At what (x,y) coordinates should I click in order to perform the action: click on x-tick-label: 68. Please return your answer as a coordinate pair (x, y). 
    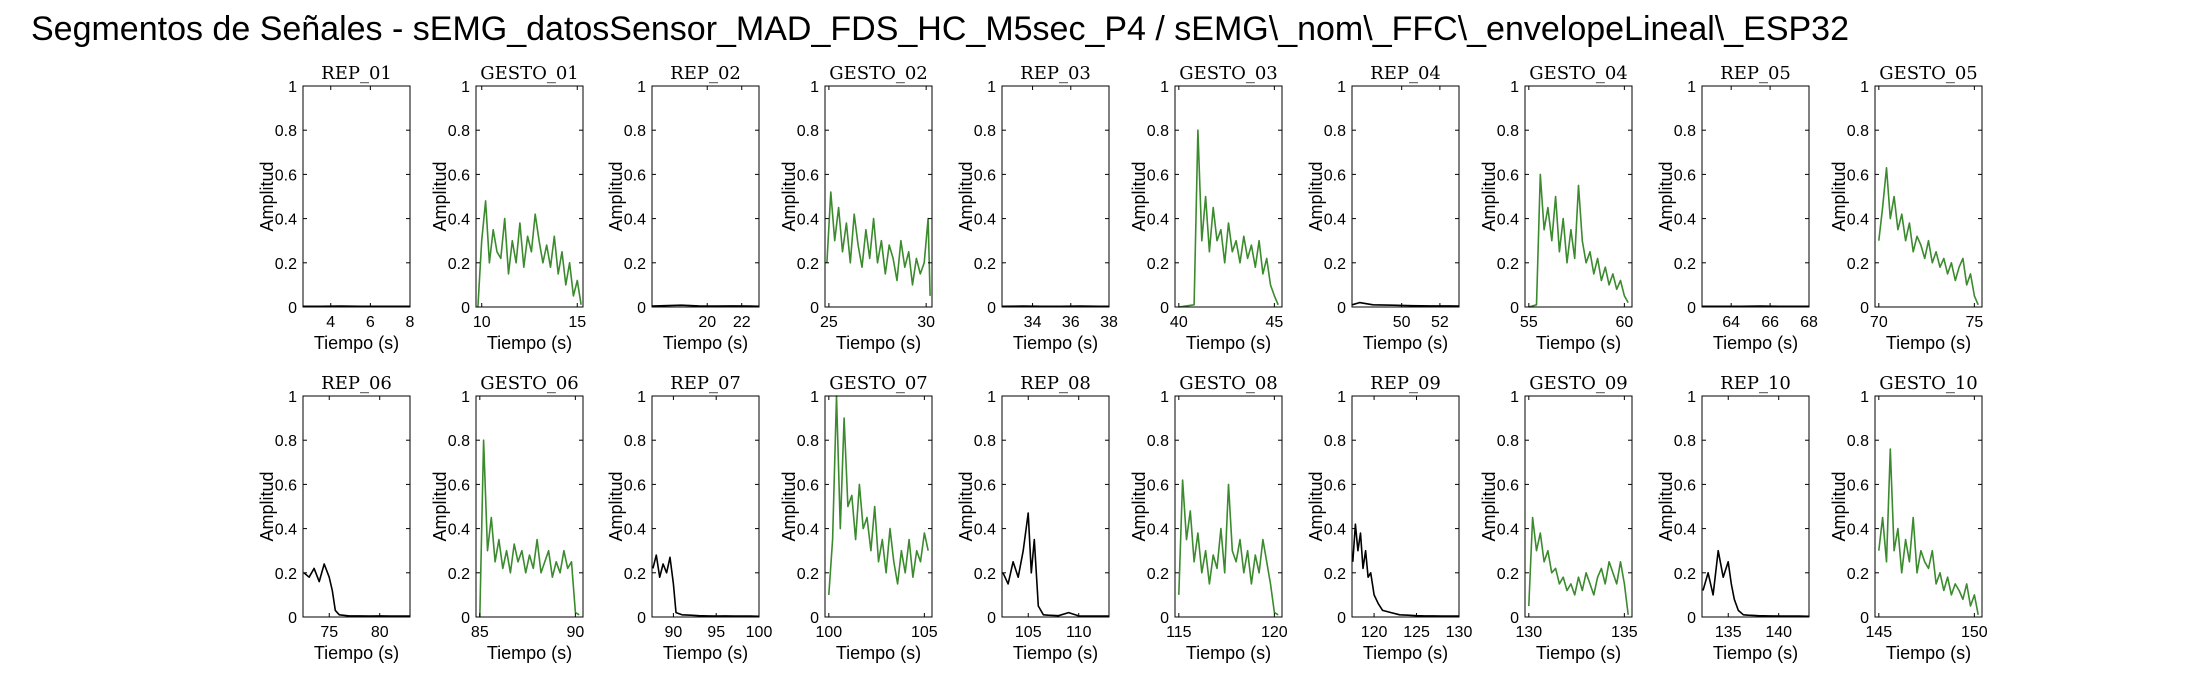
    Looking at the image, I should click on (1809, 322).